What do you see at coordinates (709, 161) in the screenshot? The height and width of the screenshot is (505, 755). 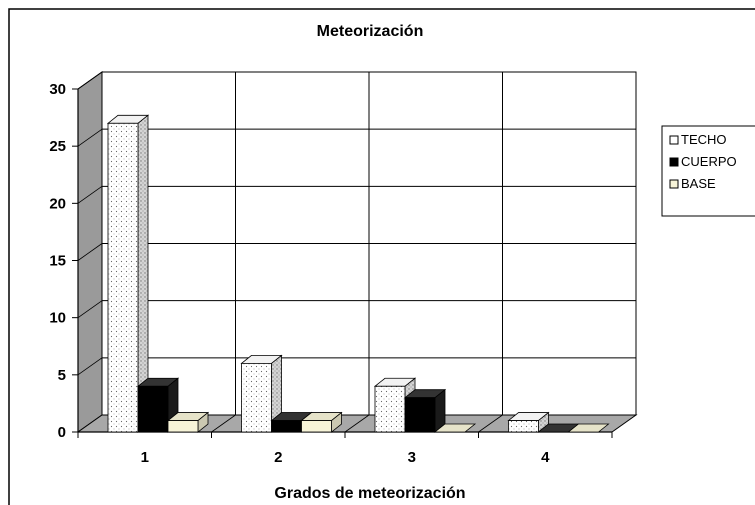 I see `legend-label: CUERPO` at bounding box center [709, 161].